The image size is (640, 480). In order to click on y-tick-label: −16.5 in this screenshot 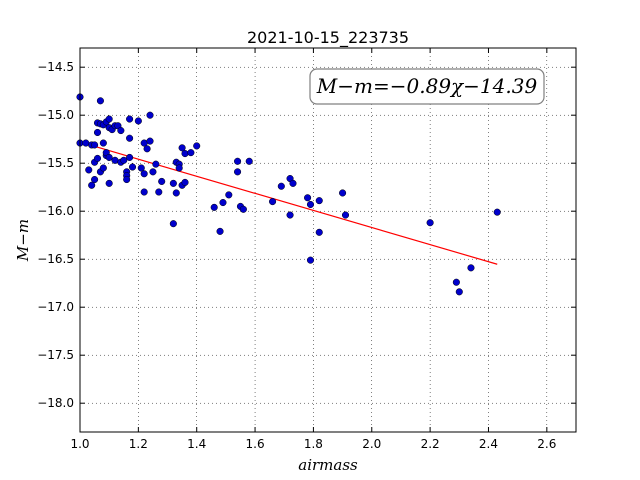, I will do `click(55, 259)`.